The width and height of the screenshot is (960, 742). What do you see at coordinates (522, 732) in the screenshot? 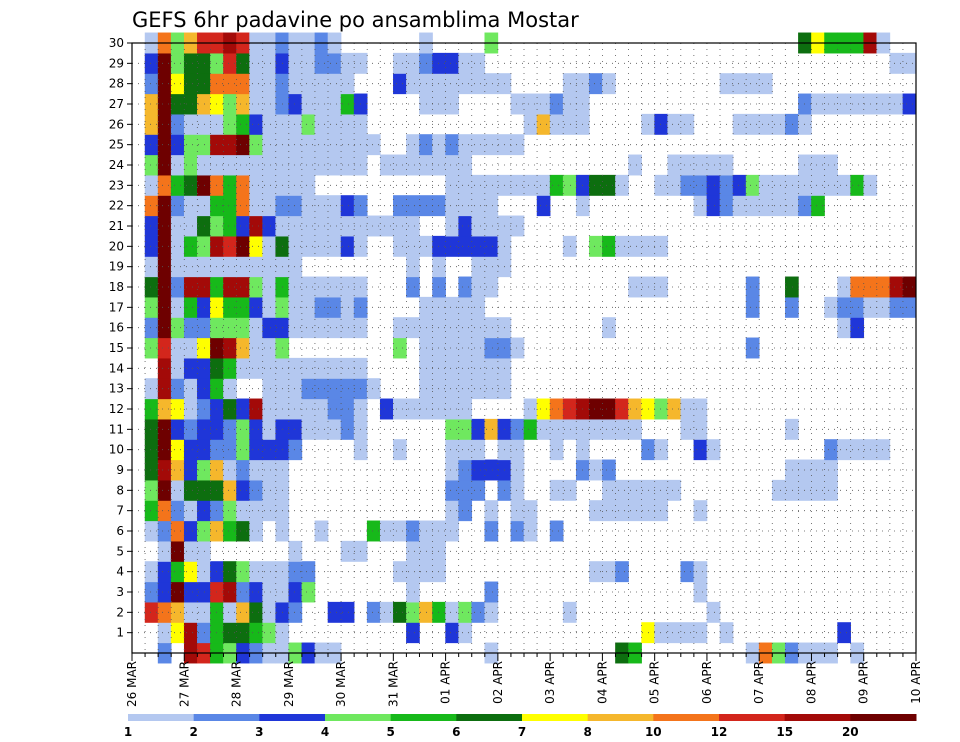
I see `colorbar-label: 7` at bounding box center [522, 732].